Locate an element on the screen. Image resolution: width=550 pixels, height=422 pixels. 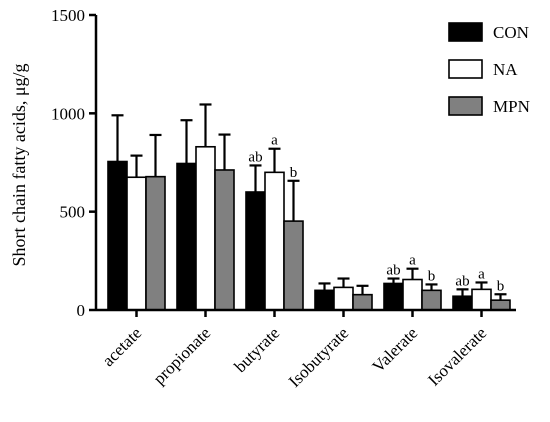
x-category-label: butyrate is located at coordinates (257, 349).